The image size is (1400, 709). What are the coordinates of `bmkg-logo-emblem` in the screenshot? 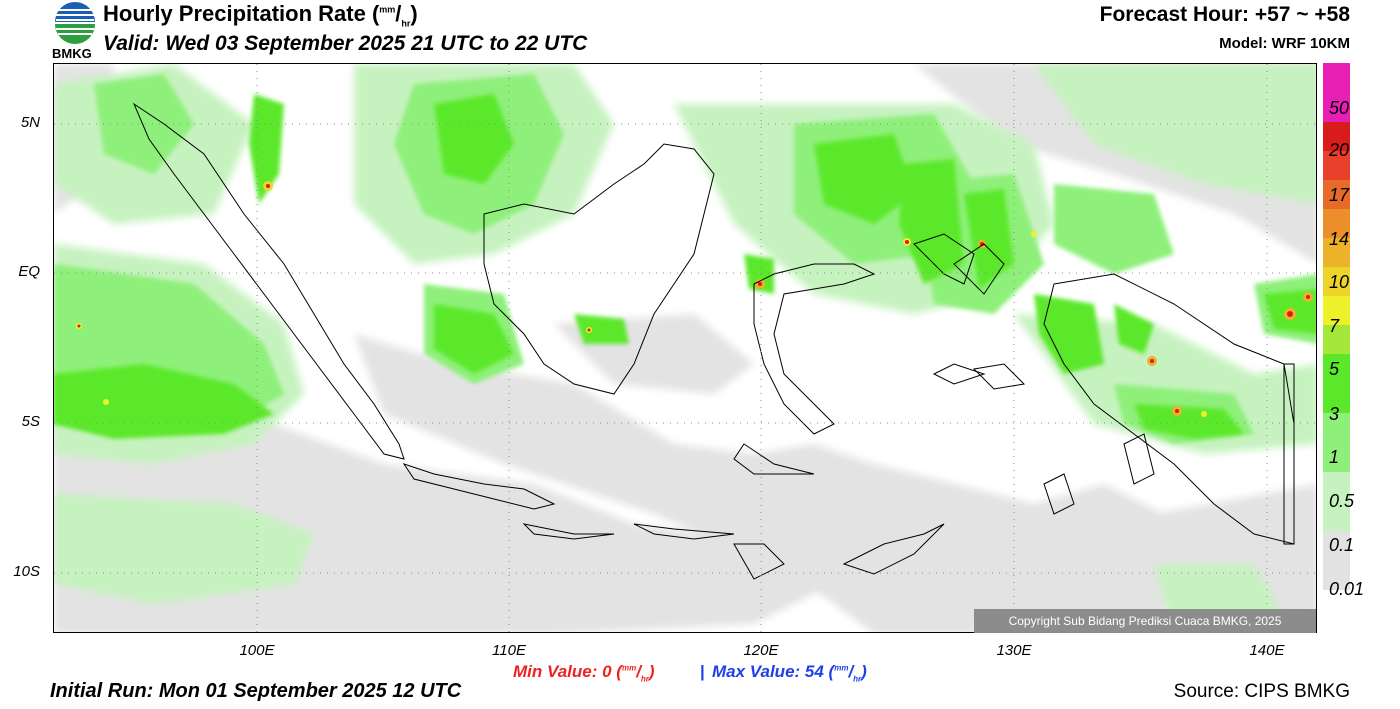 It's located at (75, 23).